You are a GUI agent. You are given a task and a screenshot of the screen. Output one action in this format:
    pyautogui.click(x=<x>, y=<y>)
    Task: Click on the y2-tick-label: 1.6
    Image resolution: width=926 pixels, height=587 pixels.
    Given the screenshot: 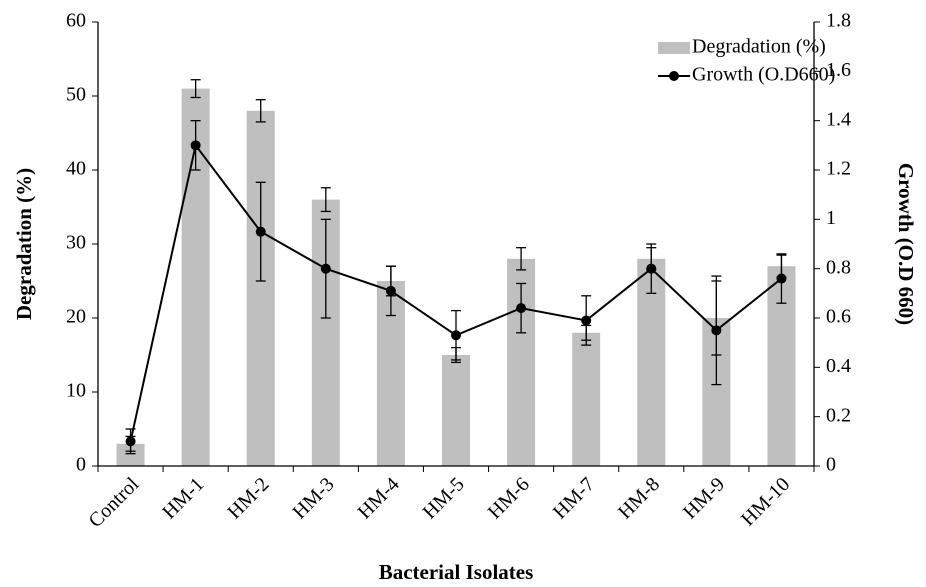 What is the action you would take?
    pyautogui.click(x=838, y=70)
    